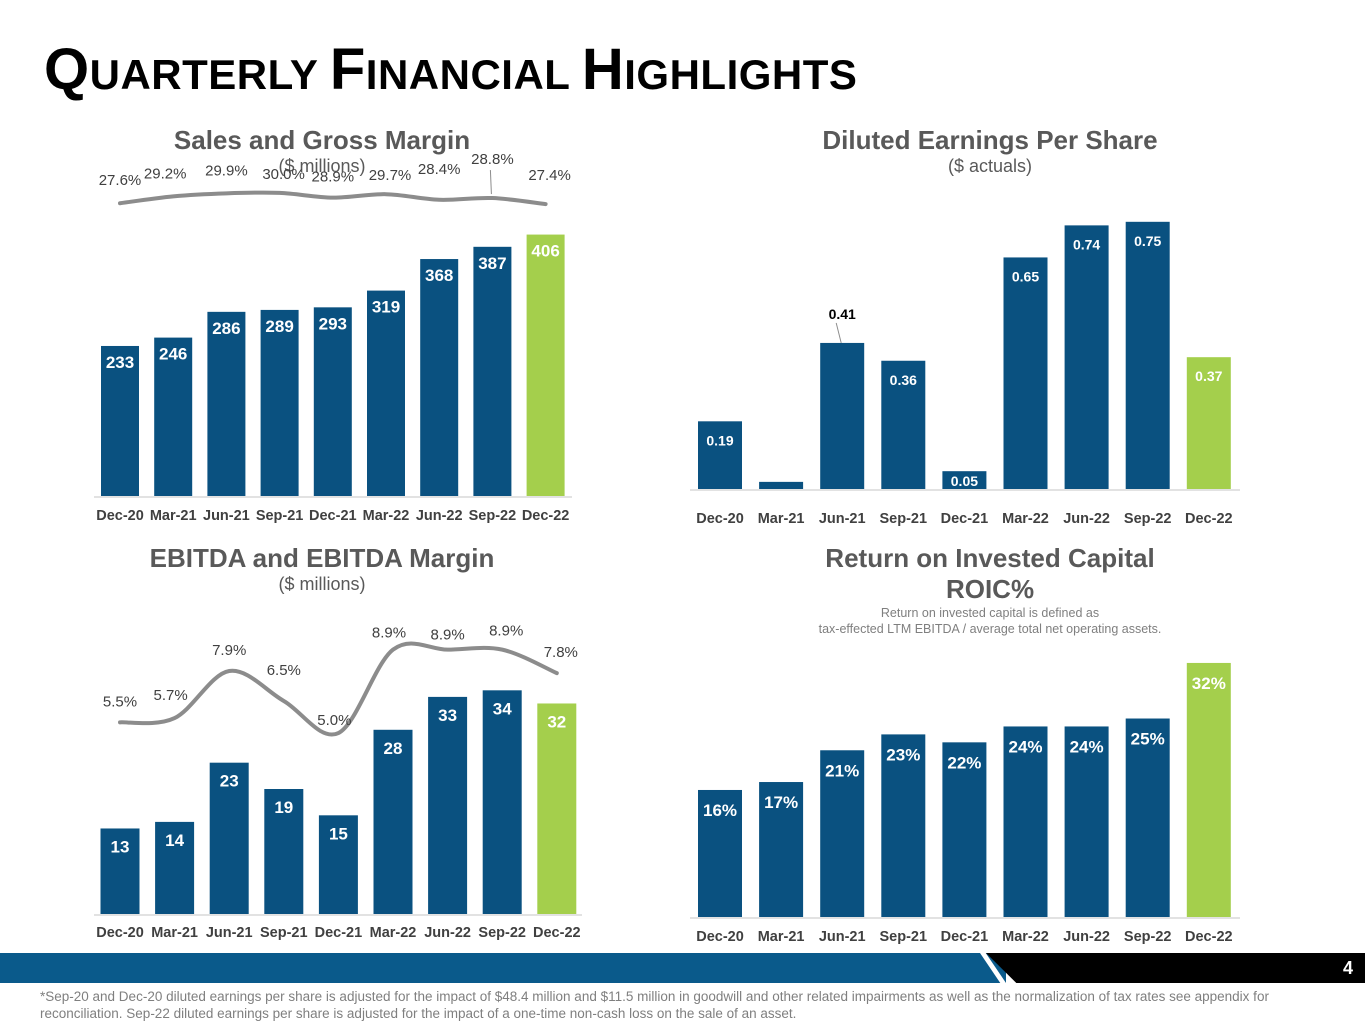 This screenshot has height=1024, width=1365. I want to click on roic-category-label-Dec-20: Dec-20, so click(720, 937).